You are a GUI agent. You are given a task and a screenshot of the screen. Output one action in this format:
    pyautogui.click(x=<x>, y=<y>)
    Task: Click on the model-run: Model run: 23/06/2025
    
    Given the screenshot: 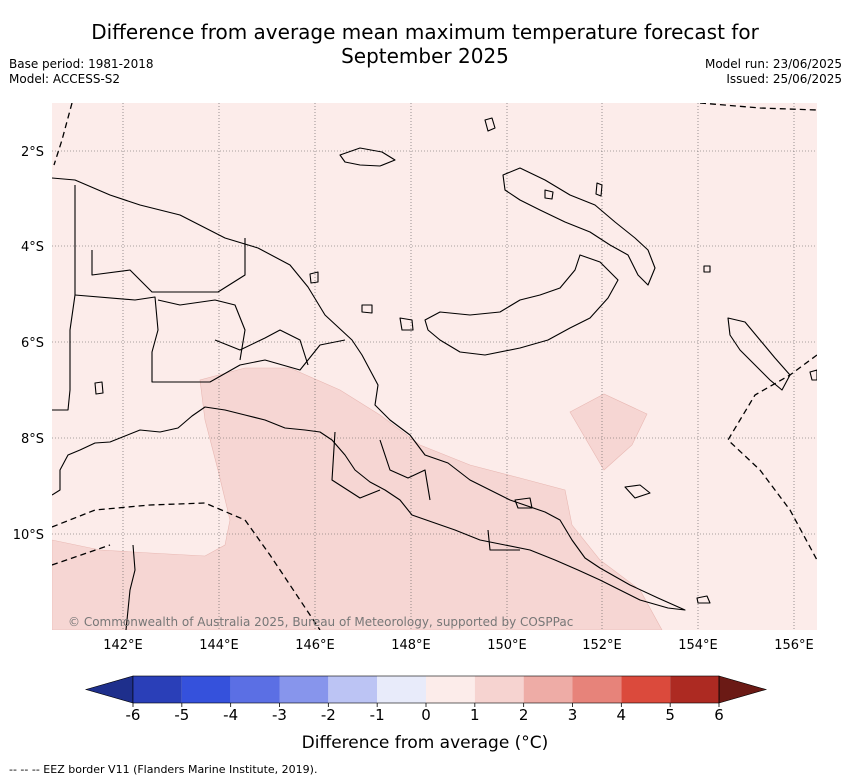 What is the action you would take?
    pyautogui.click(x=773, y=64)
    